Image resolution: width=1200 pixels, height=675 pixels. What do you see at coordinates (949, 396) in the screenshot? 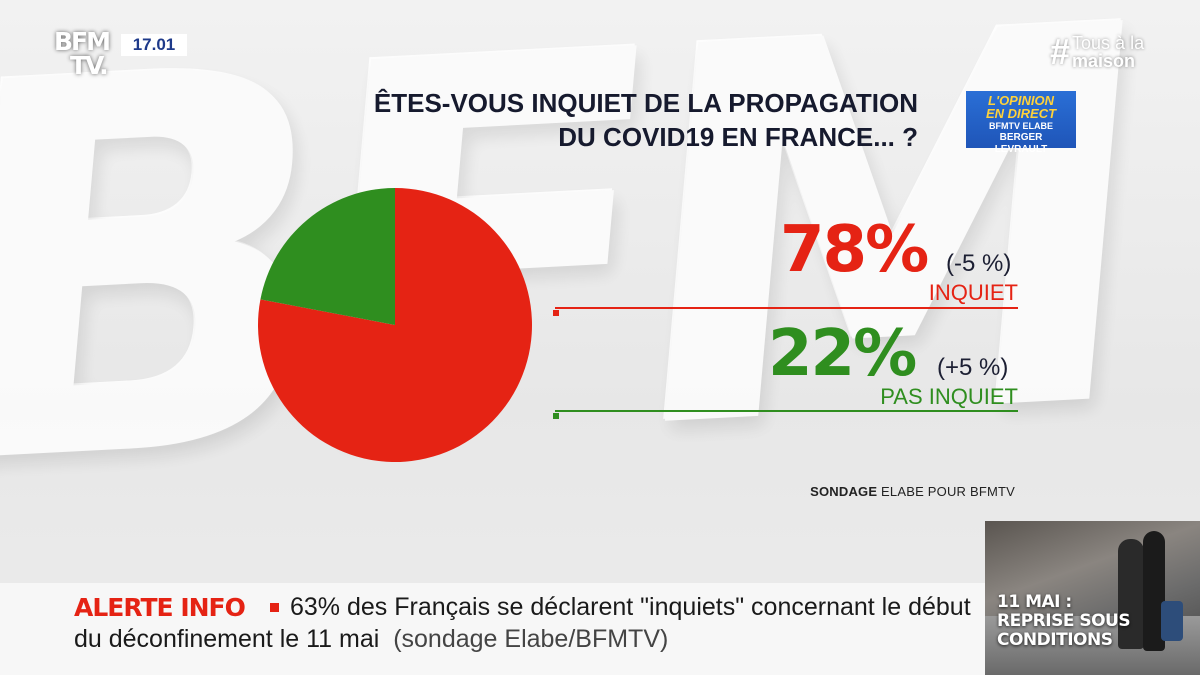
I see `slice-pas-inquiet-label: PAS INQUIET` at bounding box center [949, 396].